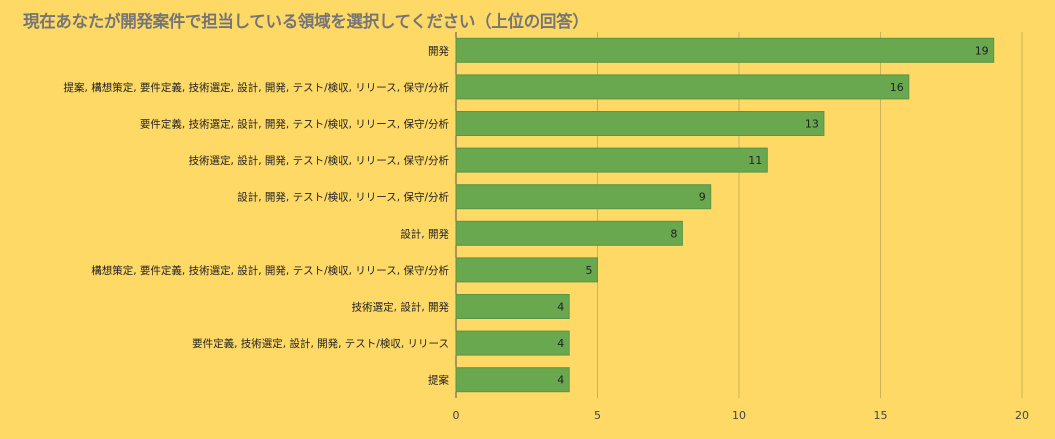 Image resolution: width=1055 pixels, height=439 pixels. What do you see at coordinates (739, 415) in the screenshot?
I see `x-tick-label: 10` at bounding box center [739, 415].